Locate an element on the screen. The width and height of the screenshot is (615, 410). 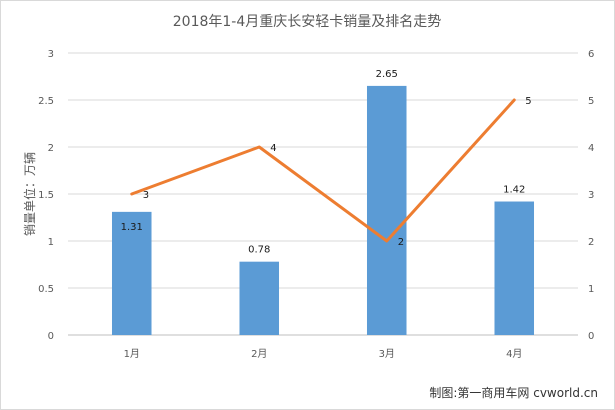
bar-data-label: 1.31 is located at coordinates (132, 227).